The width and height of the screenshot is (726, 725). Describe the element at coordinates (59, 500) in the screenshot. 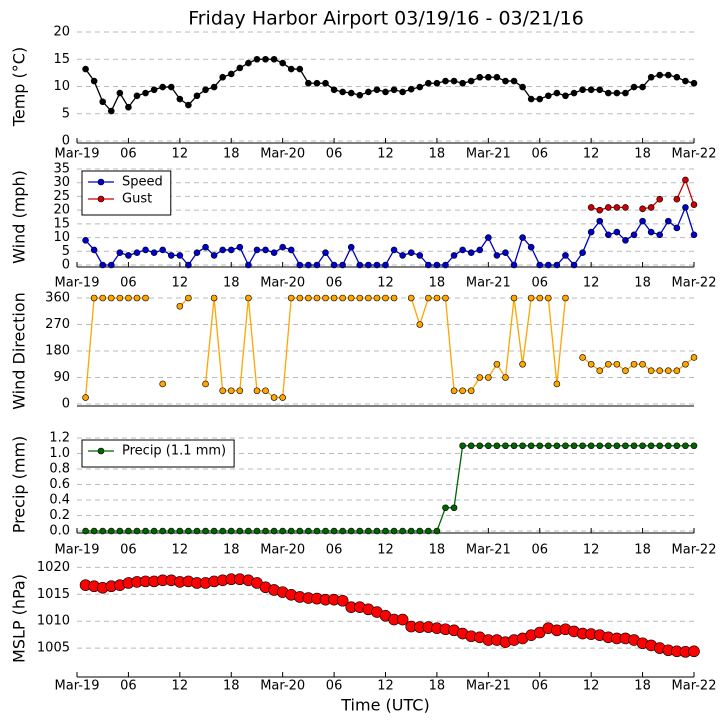

I see `y-tick-label: 0.4` at that location.